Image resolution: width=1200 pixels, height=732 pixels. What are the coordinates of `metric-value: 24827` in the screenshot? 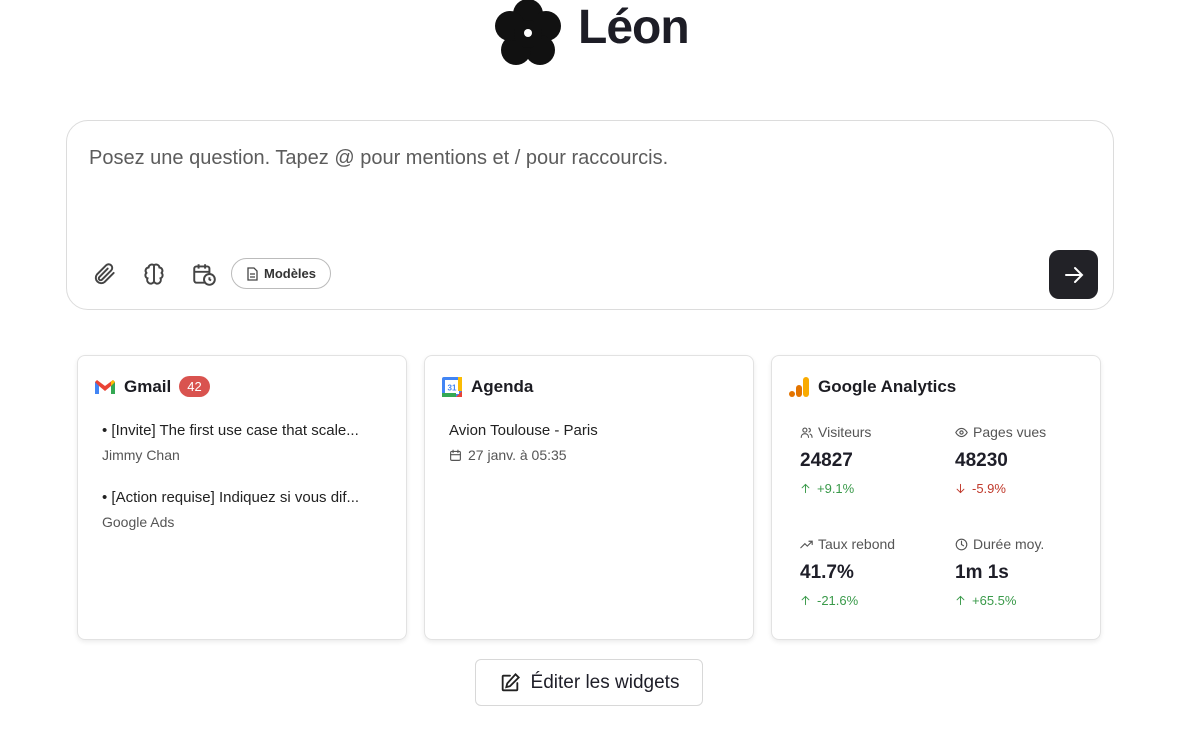 It's located at (826, 460).